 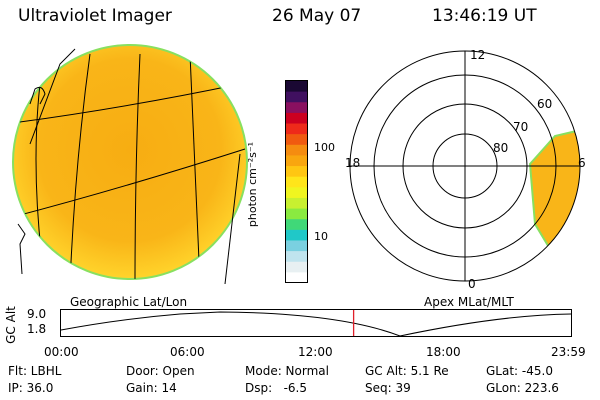 What do you see at coordinates (324, 147) in the screenshot?
I see `colorbar-tick-100: 100` at bounding box center [324, 147].